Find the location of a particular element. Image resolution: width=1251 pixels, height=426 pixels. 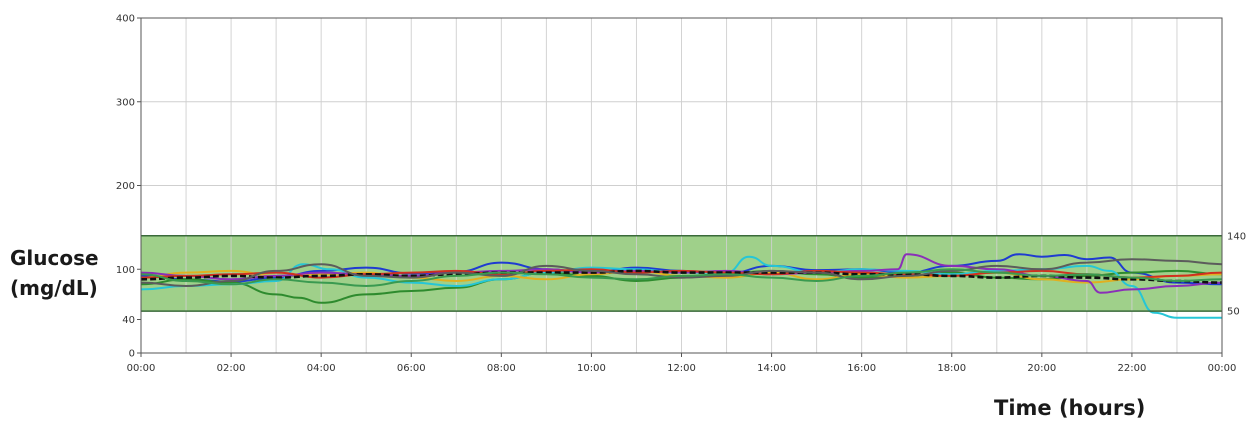

target-range-labels: 140 50 is located at coordinates (1236, 274).